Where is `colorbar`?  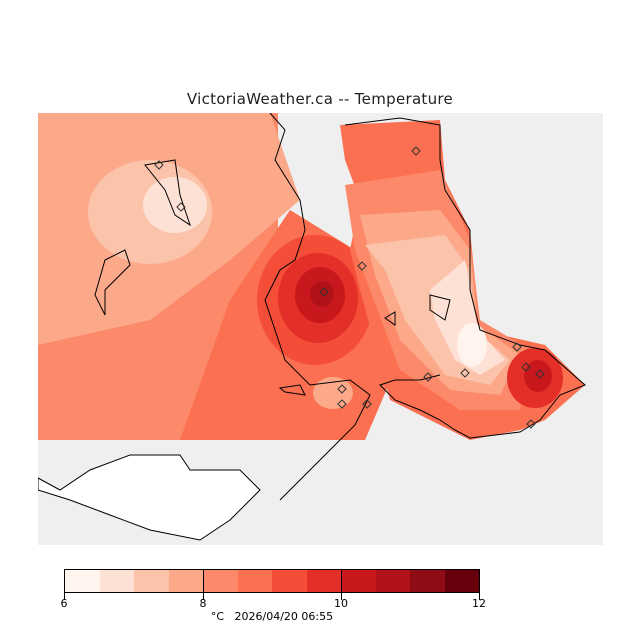
colorbar is located at coordinates (272, 581).